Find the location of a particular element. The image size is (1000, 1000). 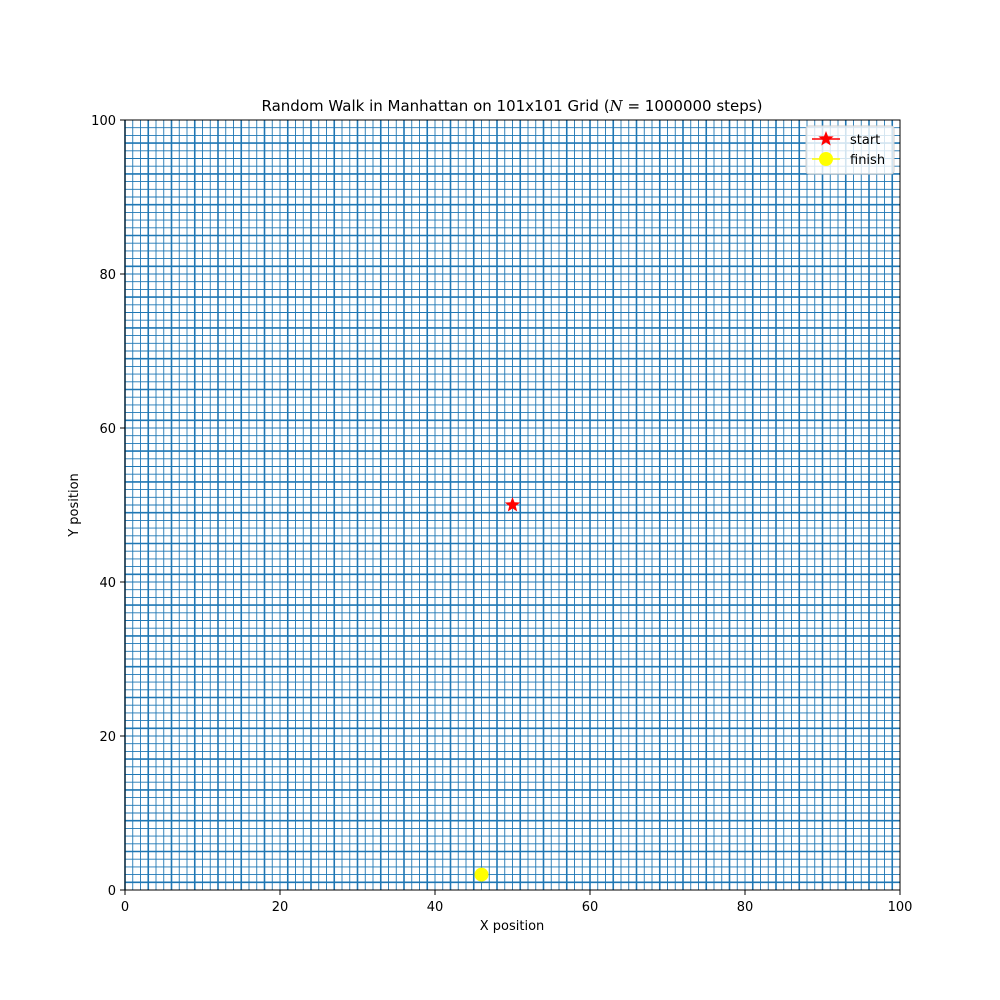

y-tick-label: 0 is located at coordinates (112, 891).